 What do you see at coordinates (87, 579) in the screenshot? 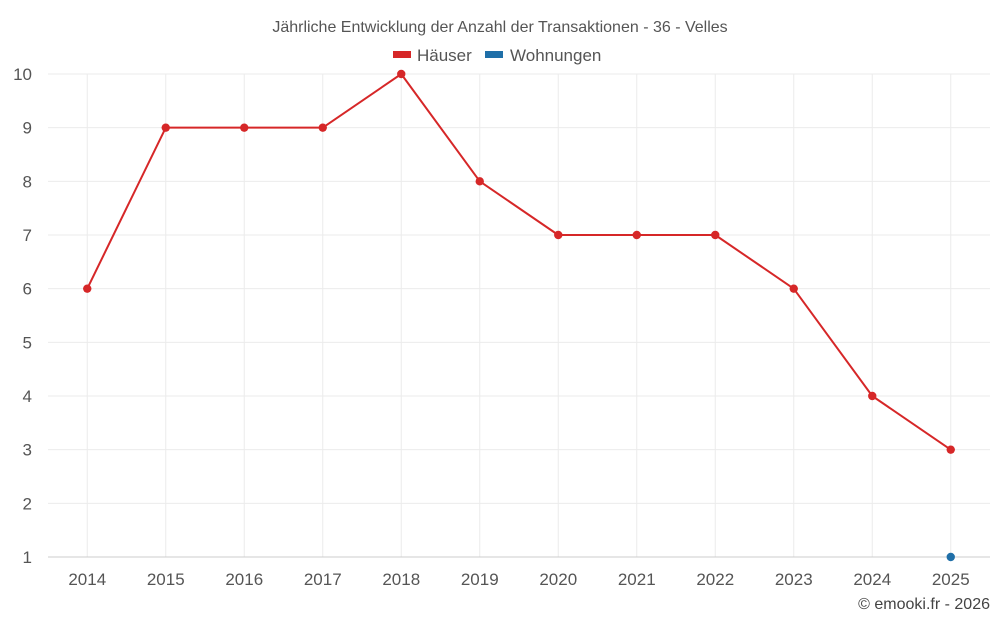
I see `x-tick-label: 2014` at bounding box center [87, 579].